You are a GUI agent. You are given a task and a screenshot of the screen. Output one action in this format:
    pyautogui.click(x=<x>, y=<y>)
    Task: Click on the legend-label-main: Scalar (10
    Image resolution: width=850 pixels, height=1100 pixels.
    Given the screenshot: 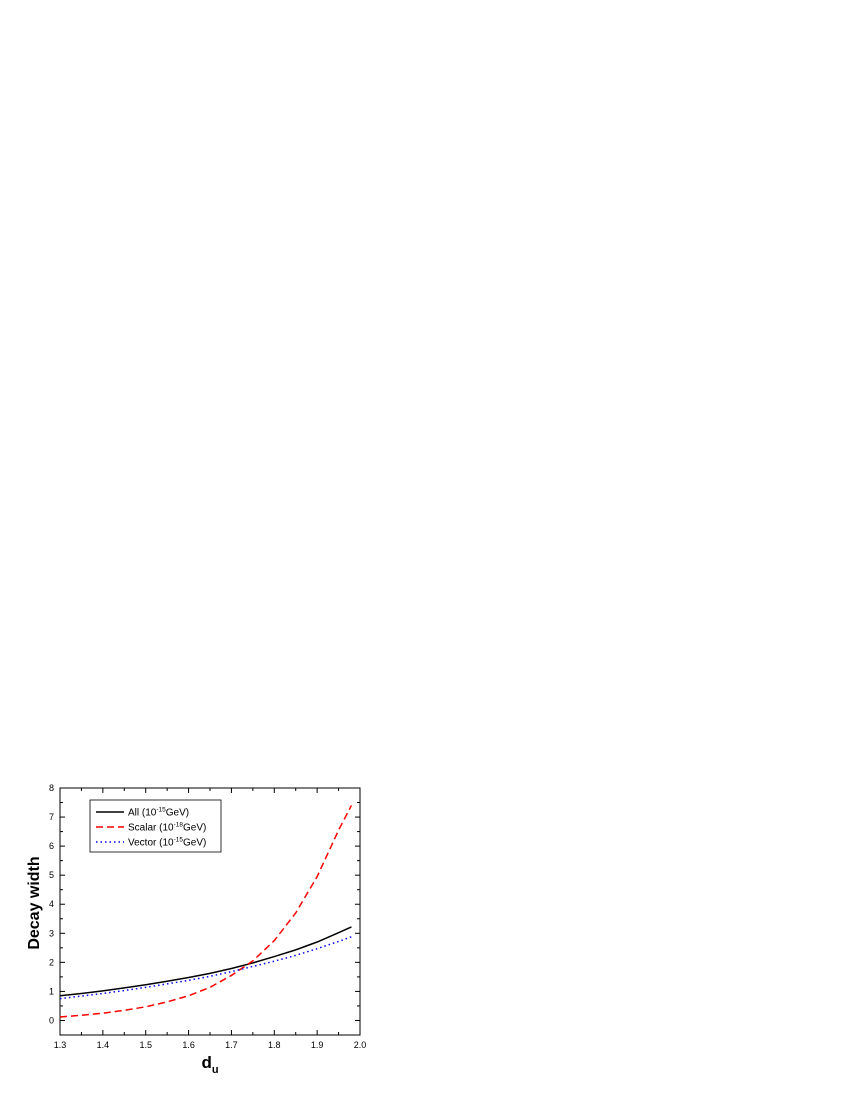 What is the action you would take?
    pyautogui.click(x=151, y=828)
    